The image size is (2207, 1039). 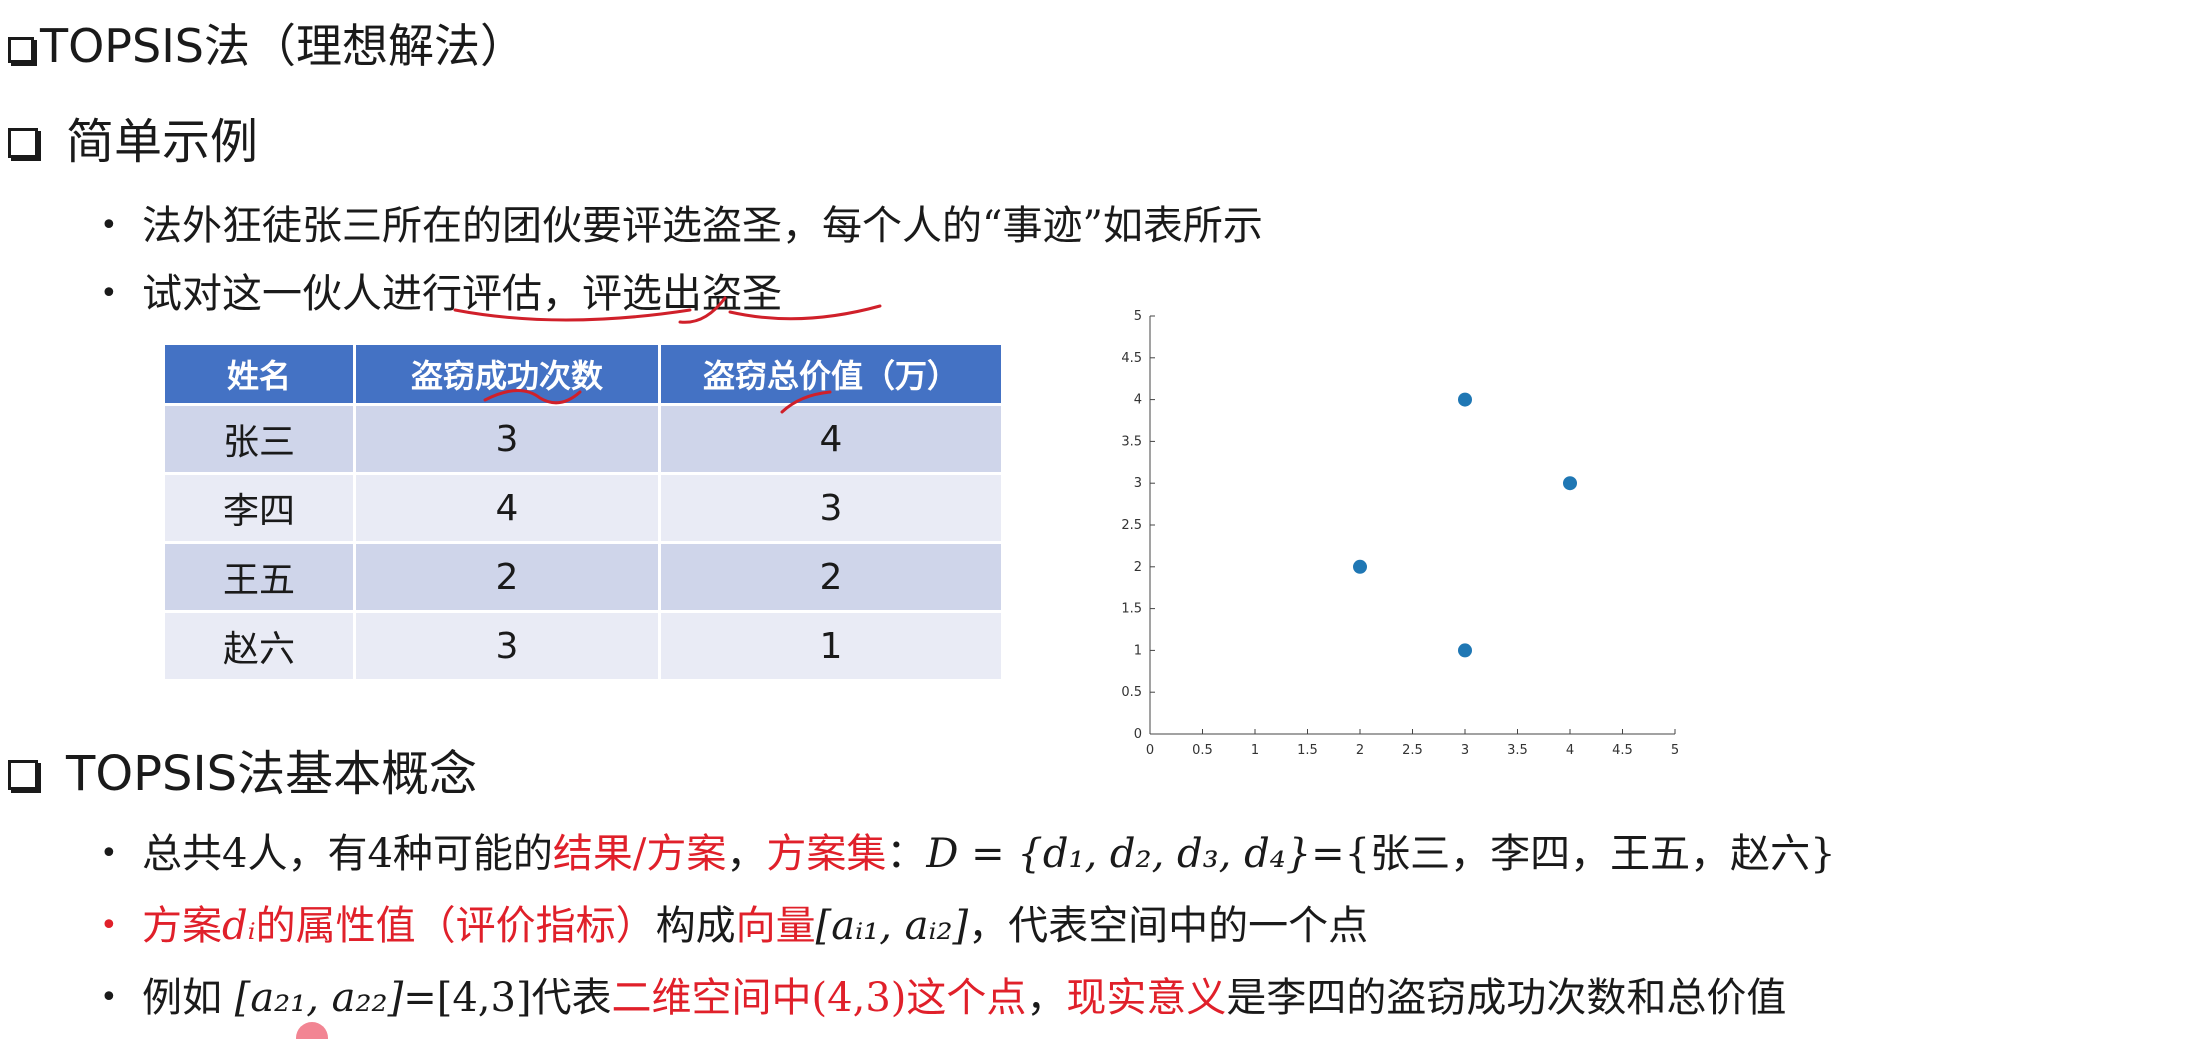 I want to click on bullet-text: 构成, so click(x=695, y=926).